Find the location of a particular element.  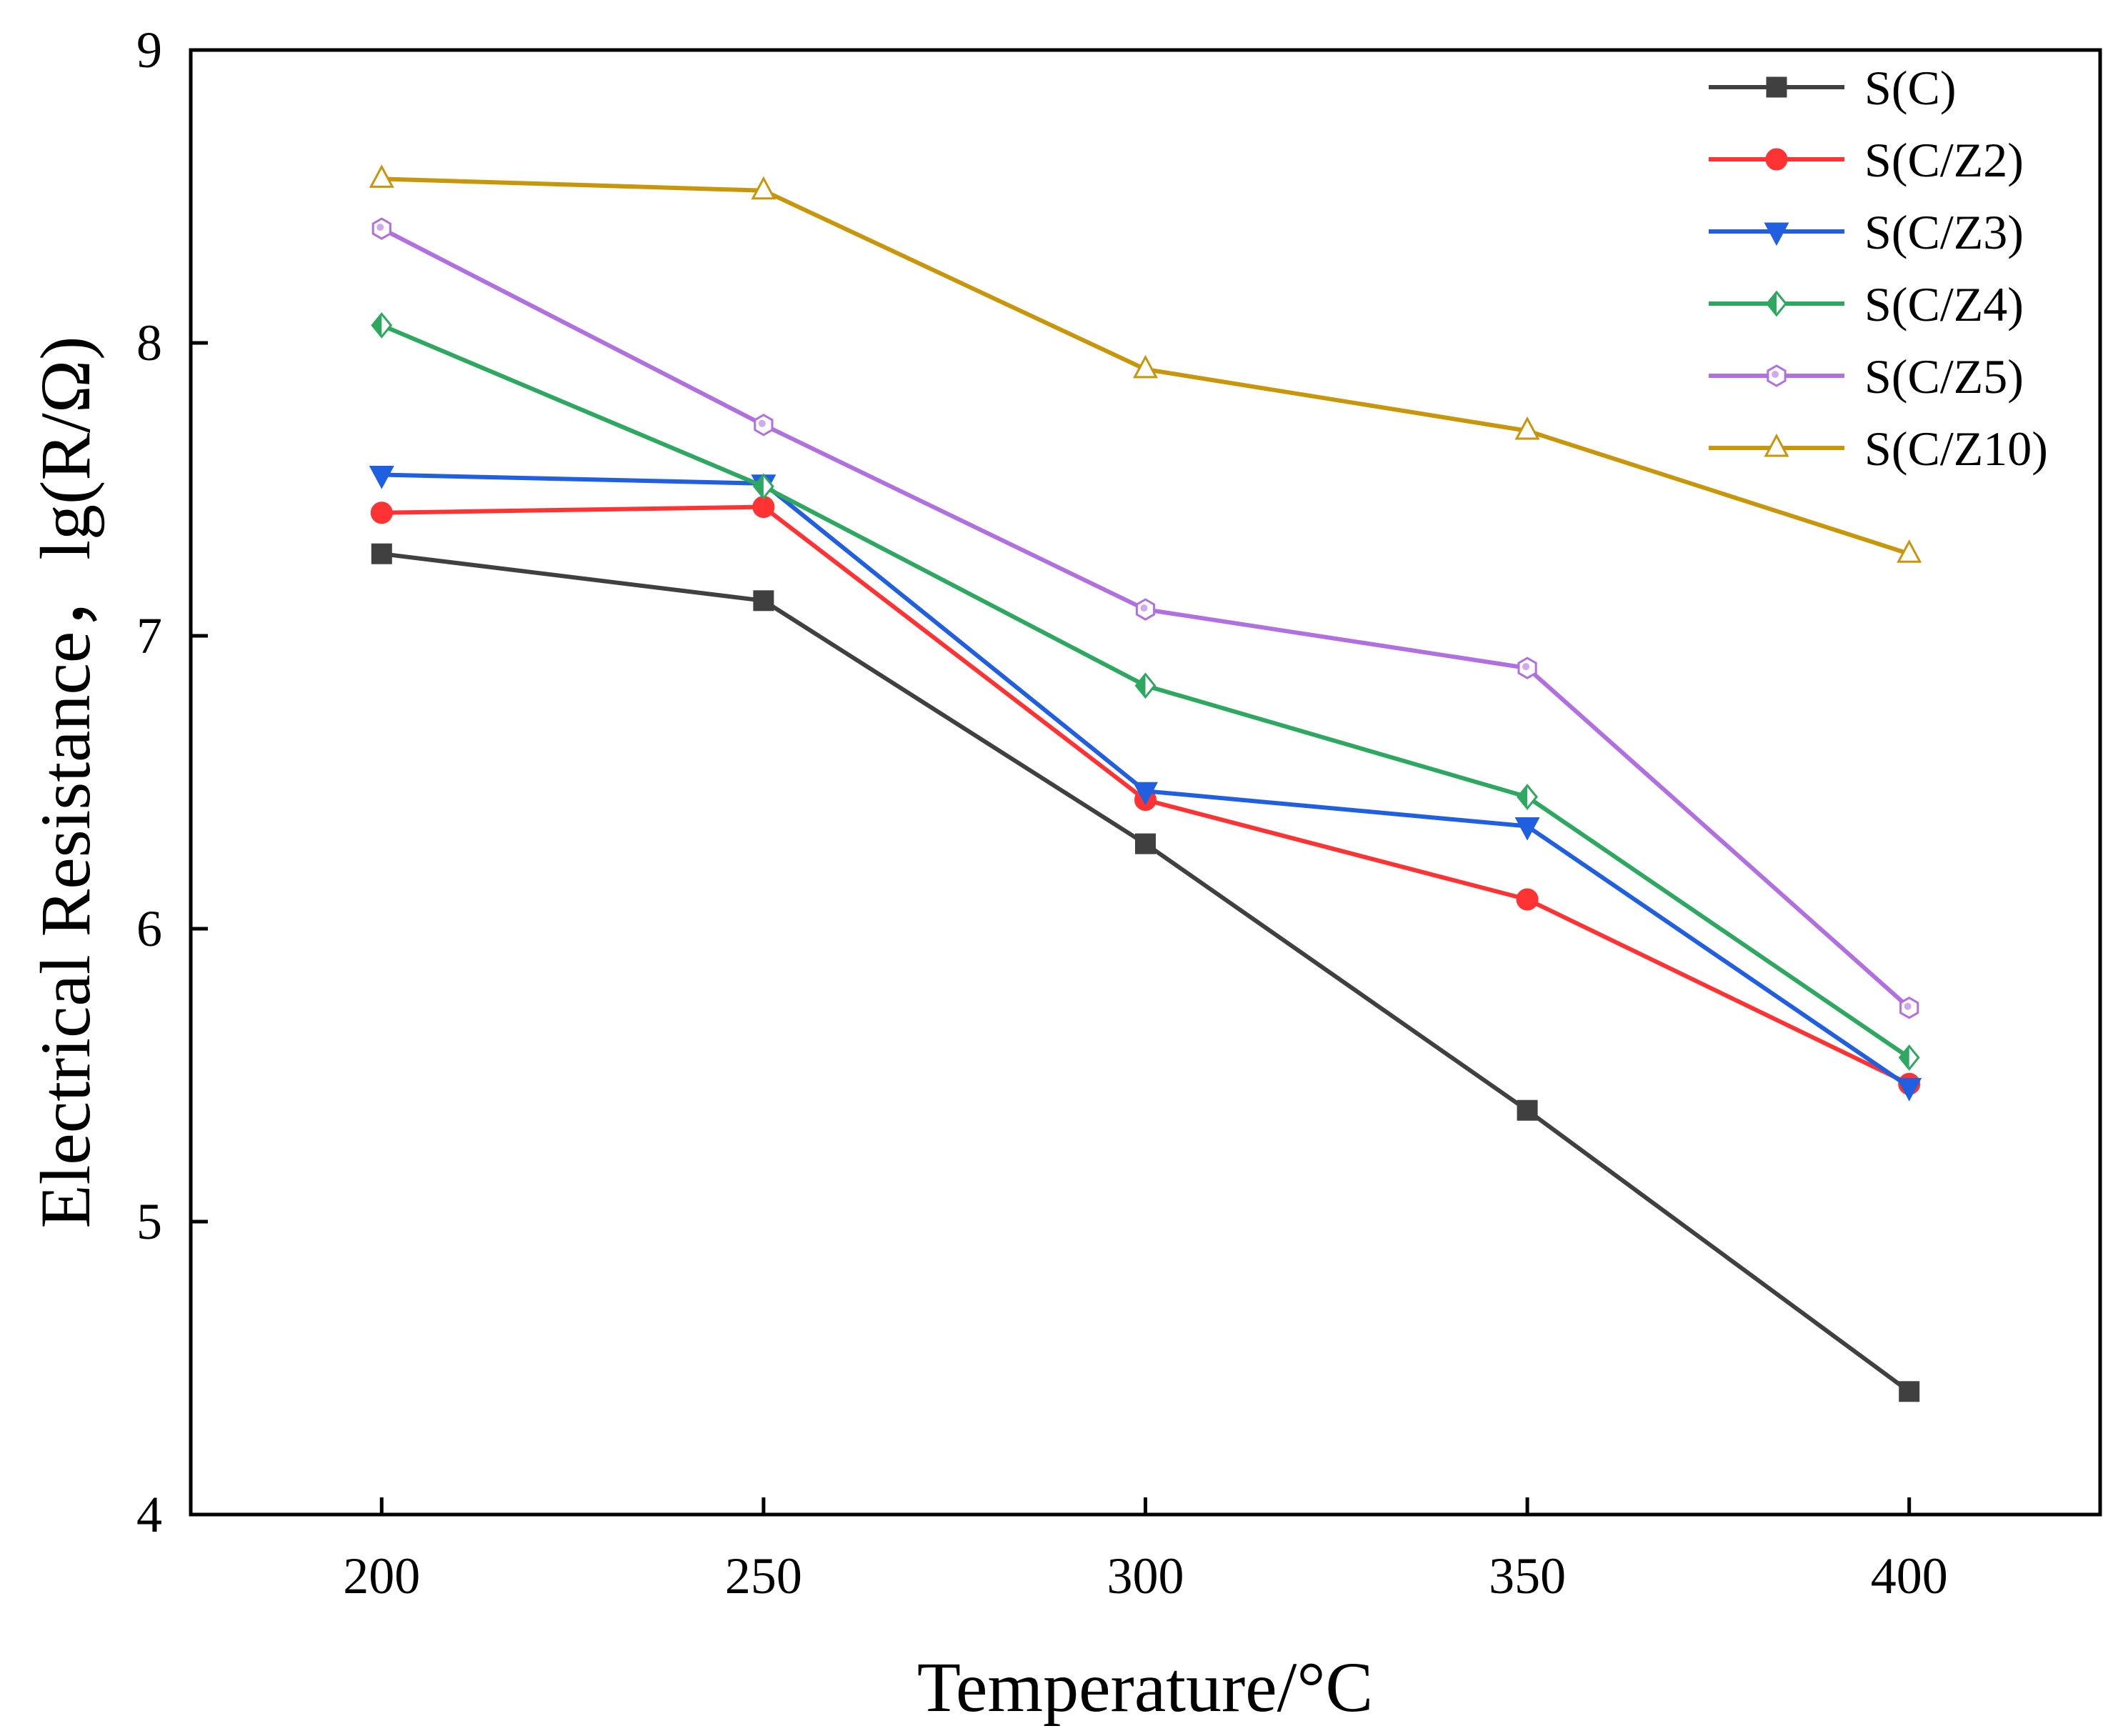

data-point-3-2-half is located at coordinates (1141, 685).